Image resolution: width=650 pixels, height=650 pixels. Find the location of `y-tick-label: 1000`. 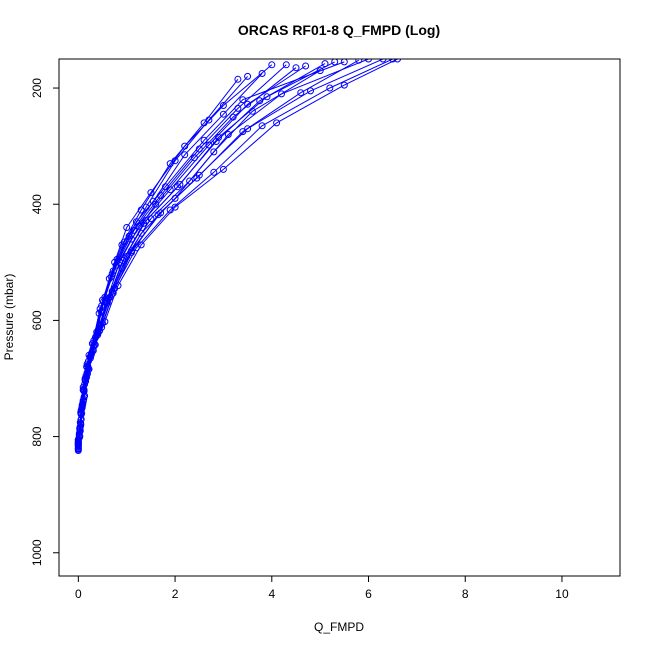

y-tick-label: 1000 is located at coordinates (37, 552).